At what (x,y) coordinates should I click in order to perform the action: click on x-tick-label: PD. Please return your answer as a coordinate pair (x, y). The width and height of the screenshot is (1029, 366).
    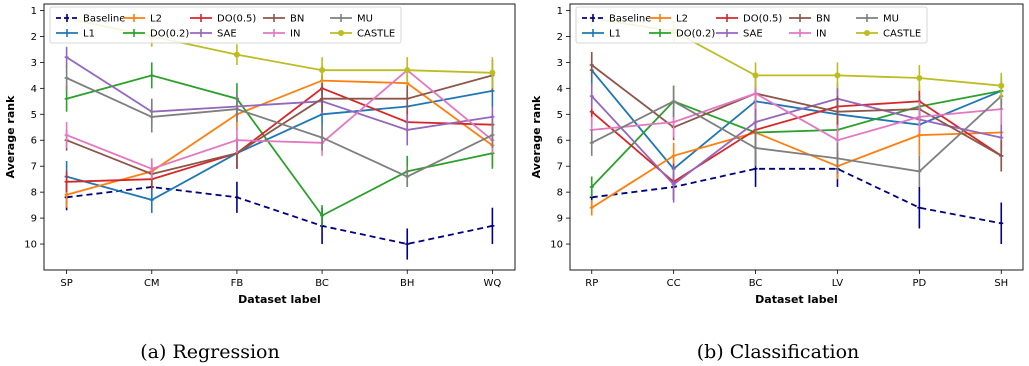
    Looking at the image, I should click on (919, 283).